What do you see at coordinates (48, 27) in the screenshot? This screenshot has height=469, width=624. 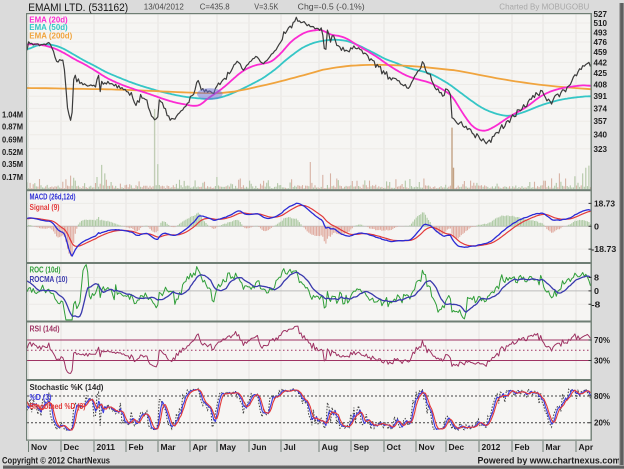 I see `svg-text: EMA (50d)` at bounding box center [48, 27].